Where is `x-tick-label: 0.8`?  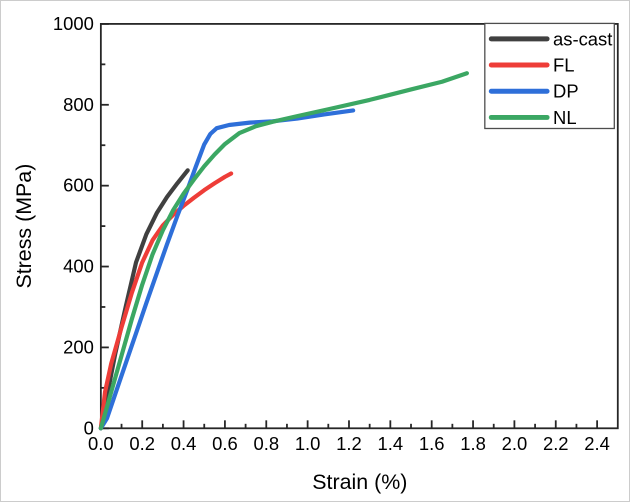
x-tick-label: 0.8 is located at coordinates (266, 443).